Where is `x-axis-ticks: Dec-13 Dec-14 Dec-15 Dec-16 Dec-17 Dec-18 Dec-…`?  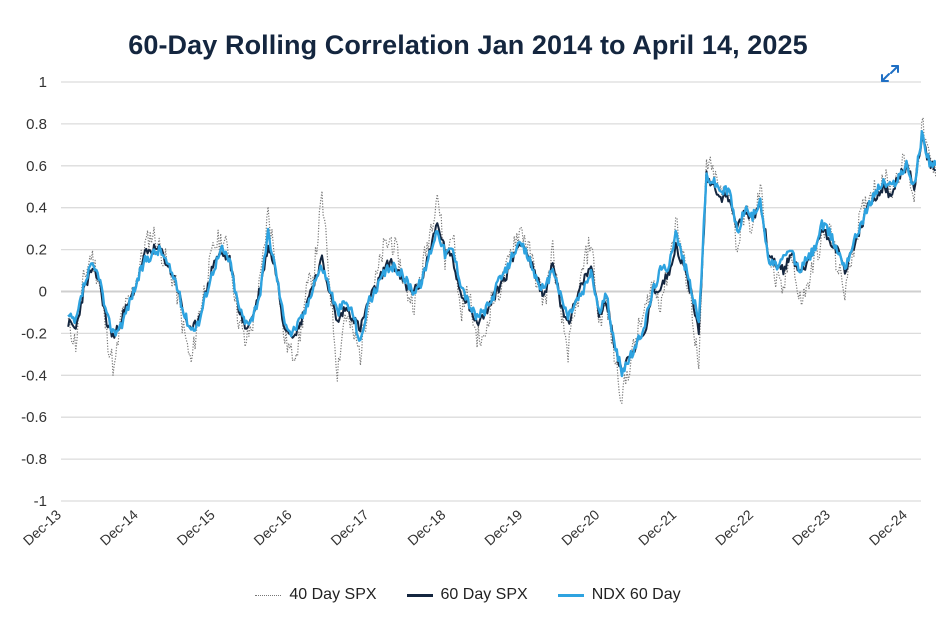 x-axis-ticks: Dec-13 Dec-14 Dec-15 Dec-16 Dec-17 Dec-18 Dec-… is located at coordinates (465, 527).